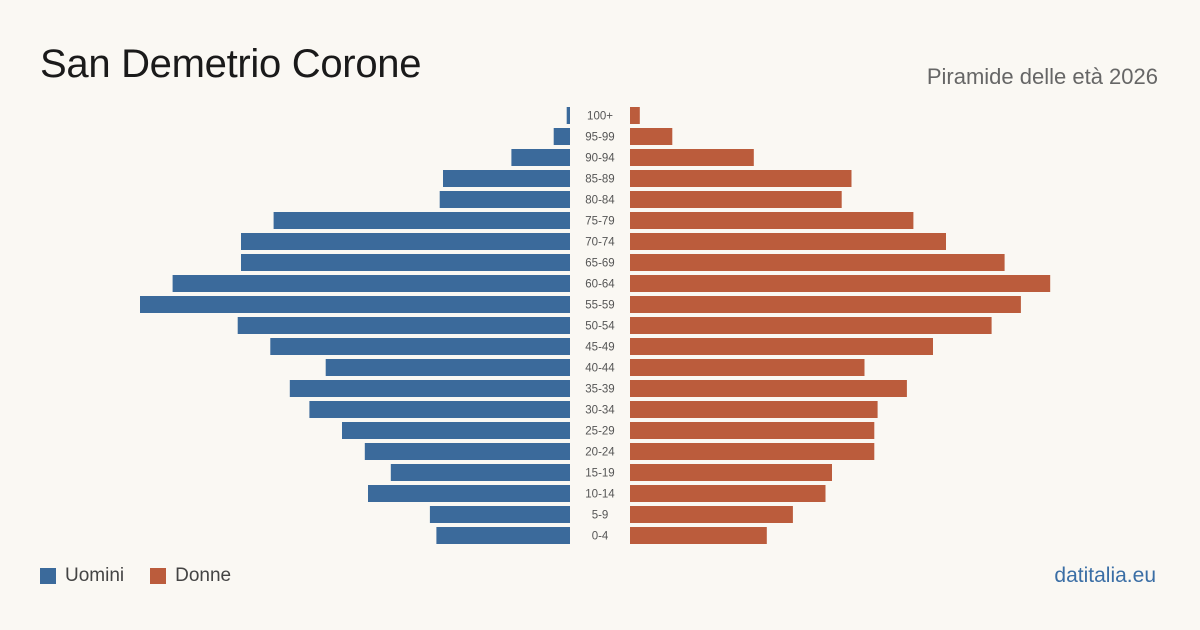  What do you see at coordinates (599, 348) in the screenshot?
I see `age-label-45-49: 45-49` at bounding box center [599, 348].